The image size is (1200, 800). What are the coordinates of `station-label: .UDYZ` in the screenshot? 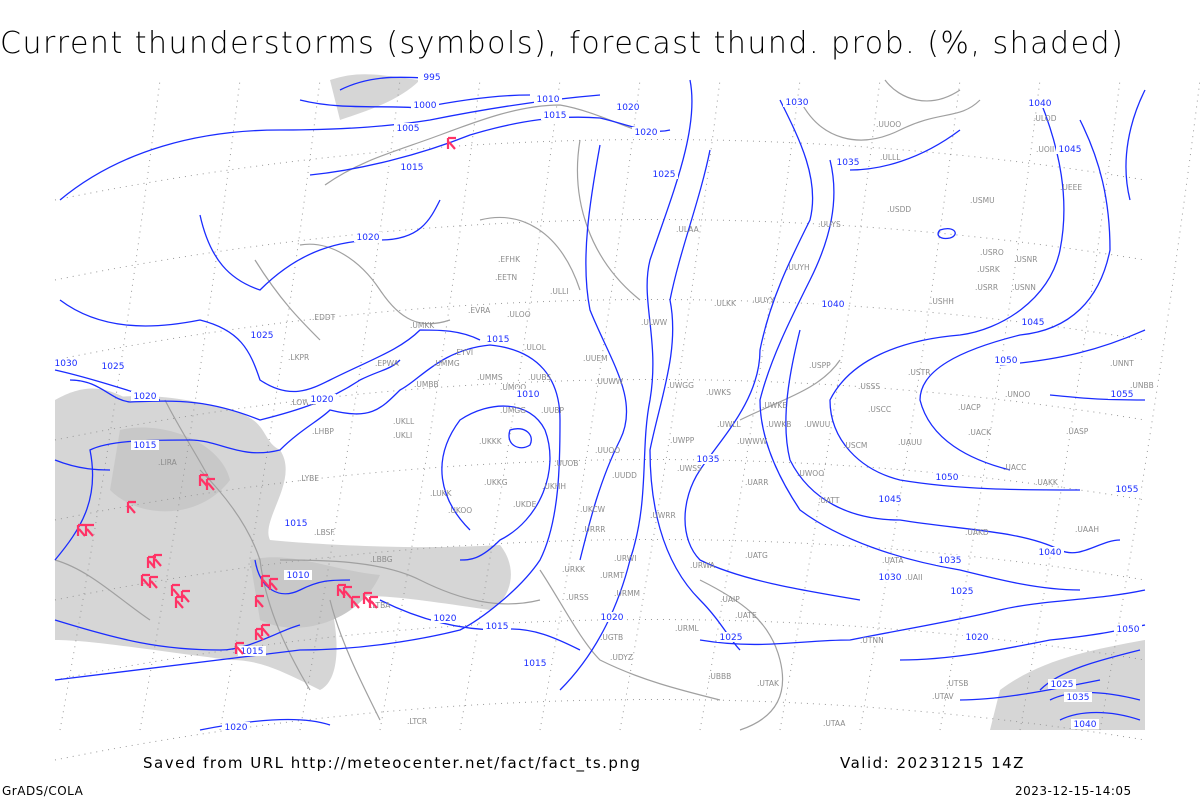 It's located at (621, 657).